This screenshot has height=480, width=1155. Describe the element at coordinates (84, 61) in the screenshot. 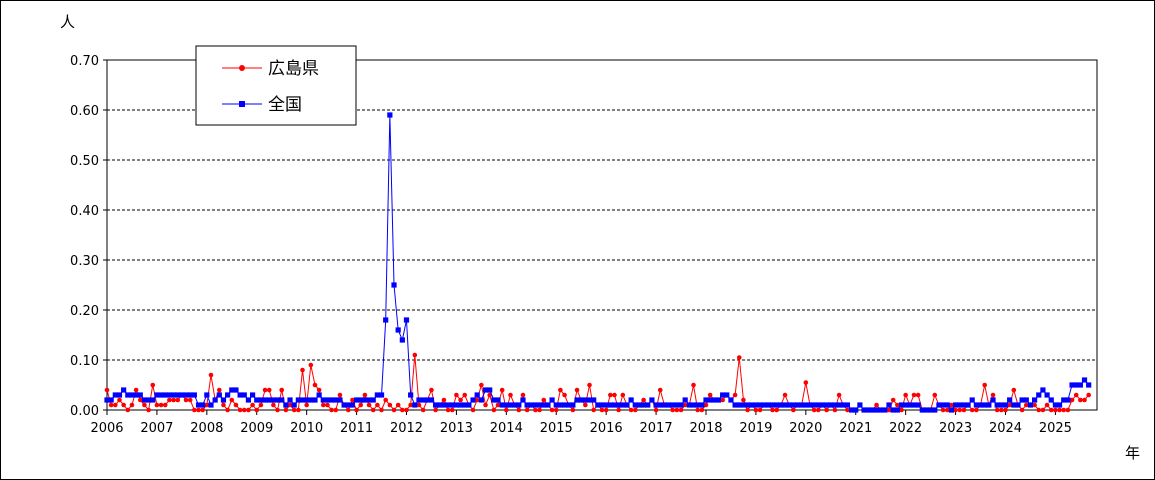

I see `y-tick-label: 0.70` at that location.